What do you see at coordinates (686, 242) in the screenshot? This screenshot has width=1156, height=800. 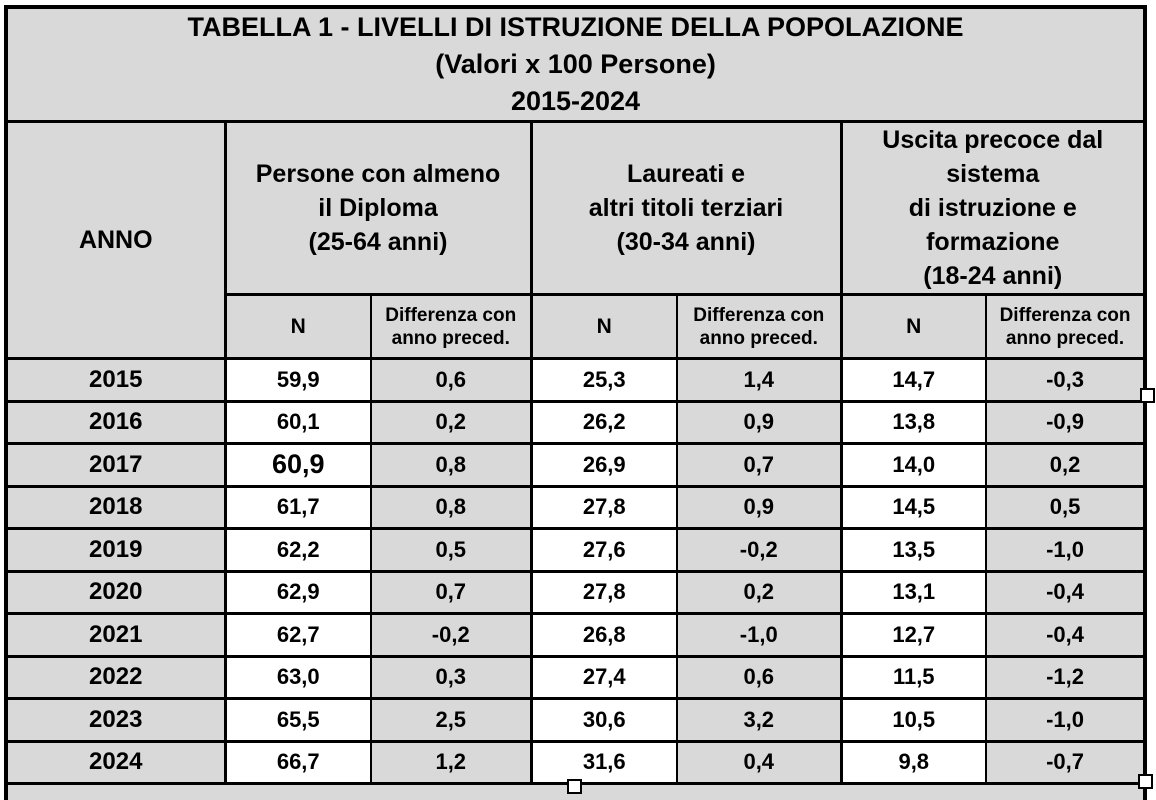 I see `group-laureati-line3: (30-34 anni)` at bounding box center [686, 242].